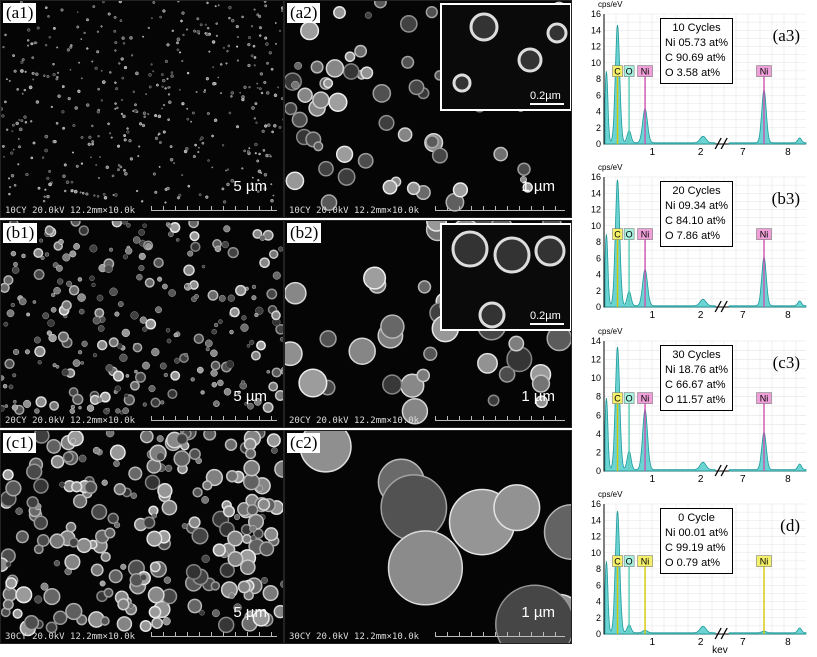 The height and width of the screenshot is (657, 817). What do you see at coordinates (142, 537) in the screenshot?
I see `sem-panel-c1: (c1) 5 µm 30CY 20.0kV 12.2mm×10.0k` at bounding box center [142, 537].